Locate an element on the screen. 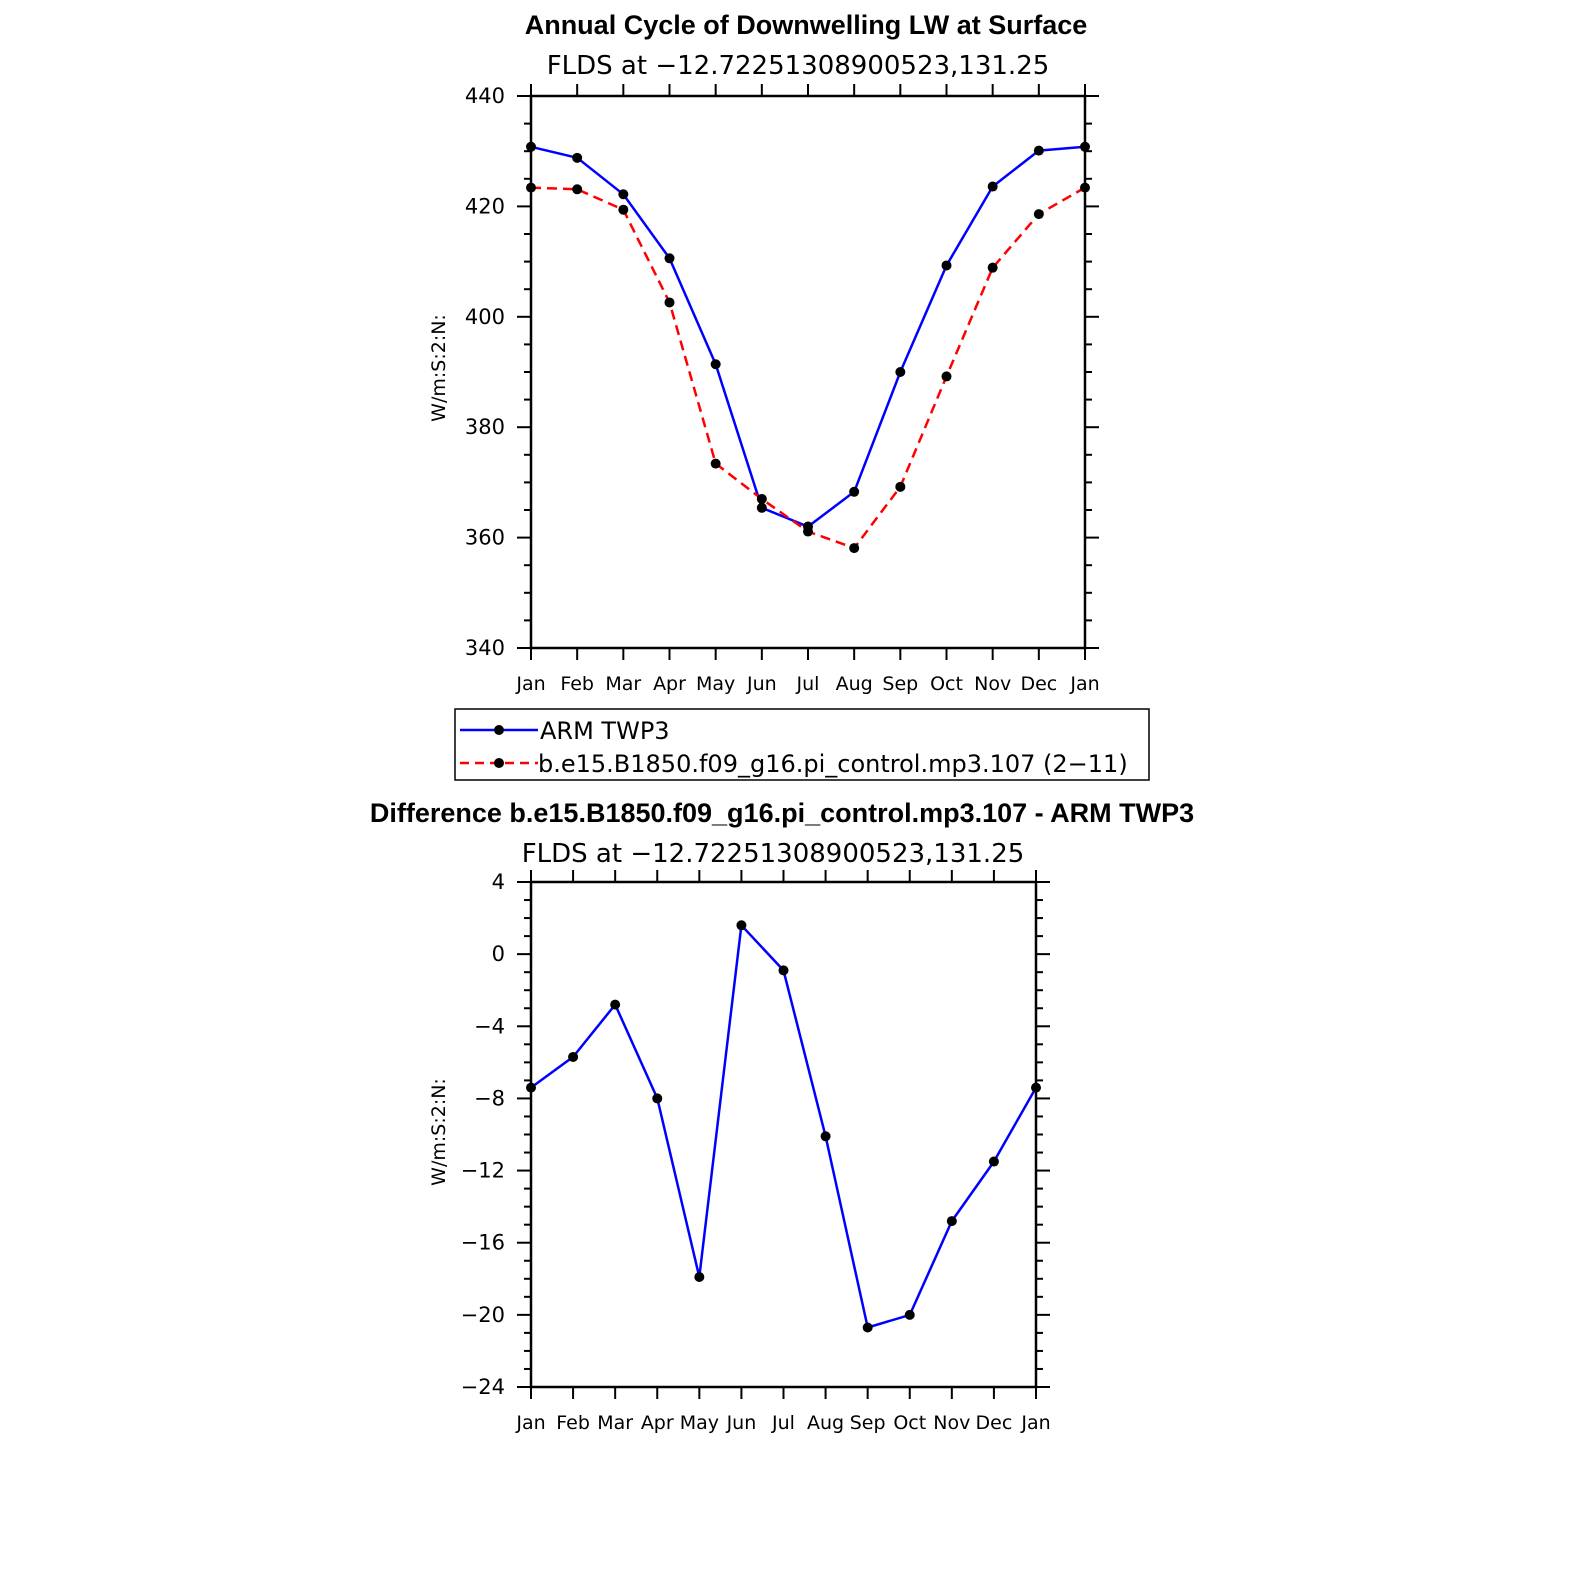  y-tick-label: 380 is located at coordinates (485, 427).